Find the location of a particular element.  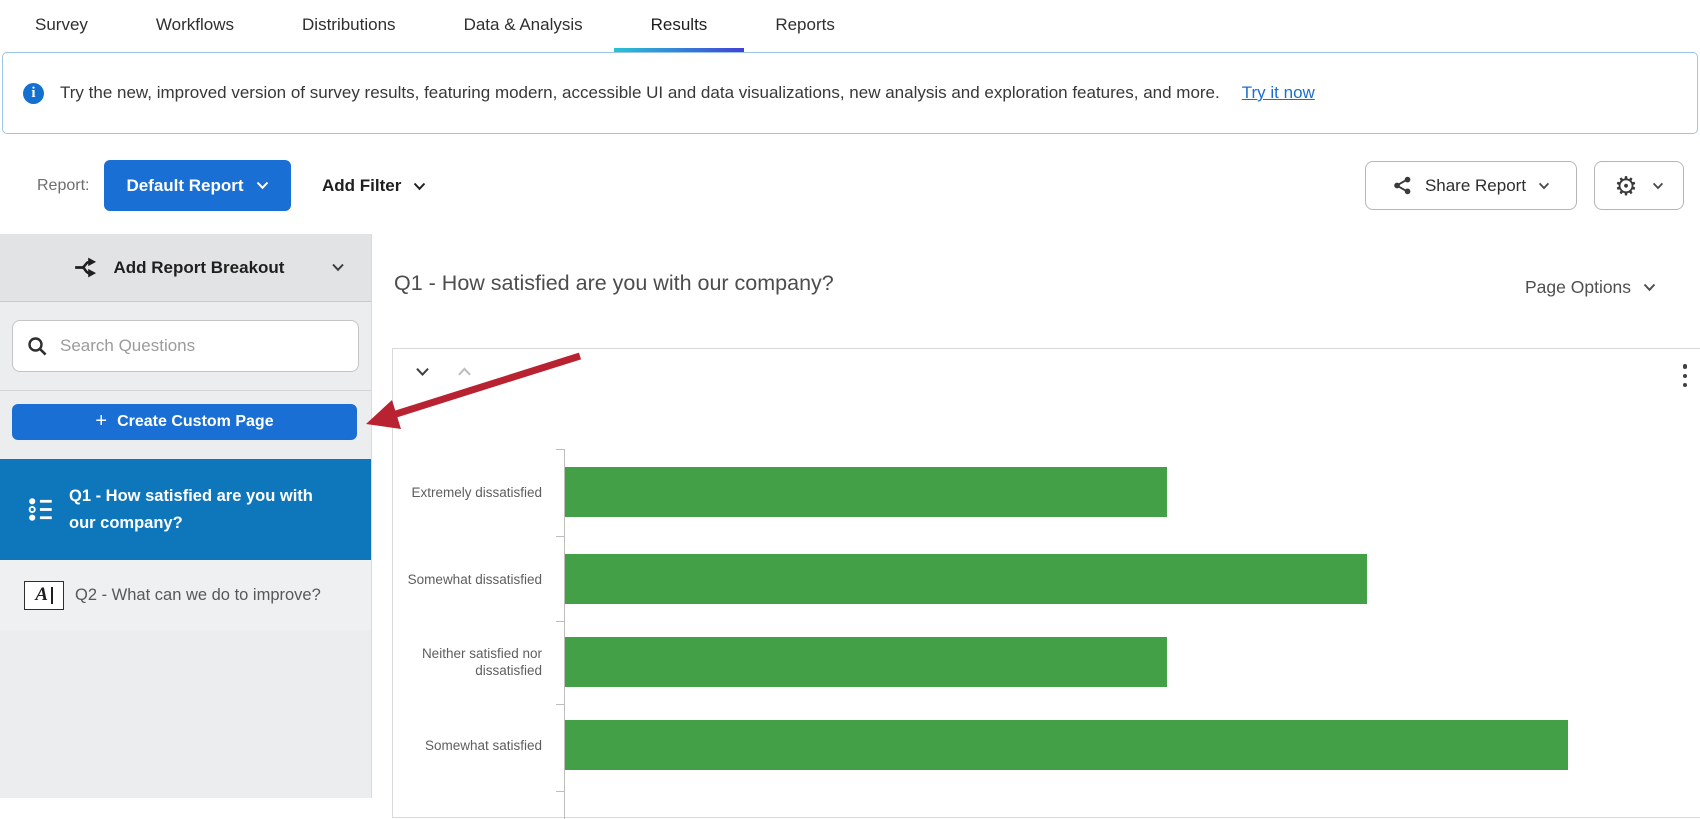

chart-y-axis is located at coordinates (564, 634).